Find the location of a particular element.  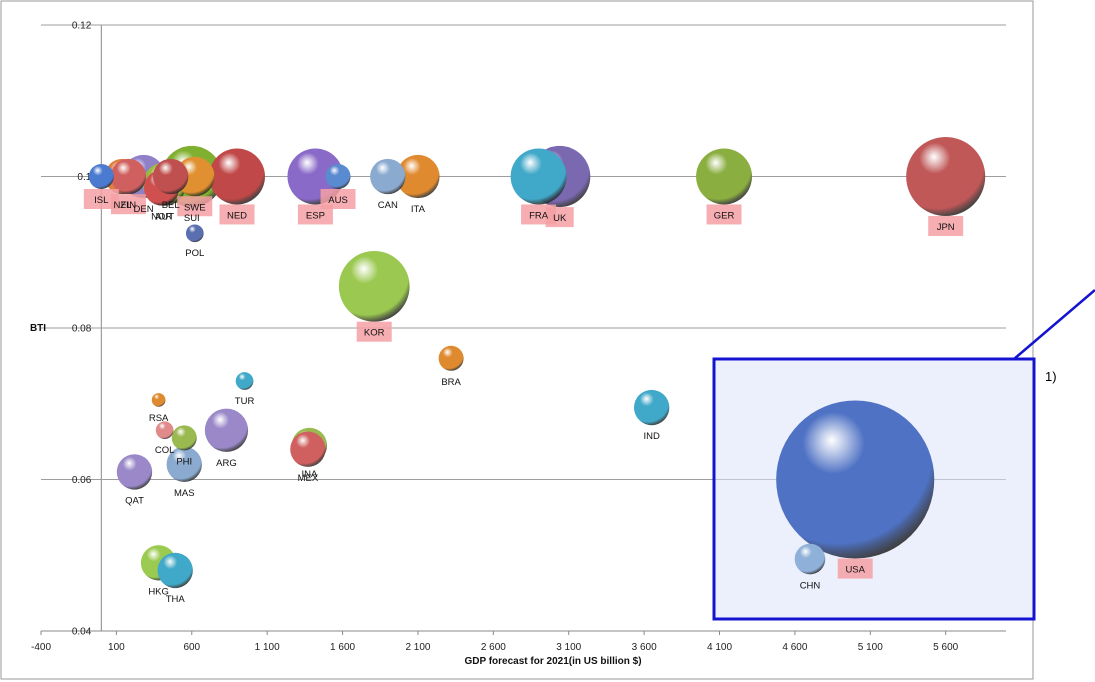

bubble-can is located at coordinates (388, 176).